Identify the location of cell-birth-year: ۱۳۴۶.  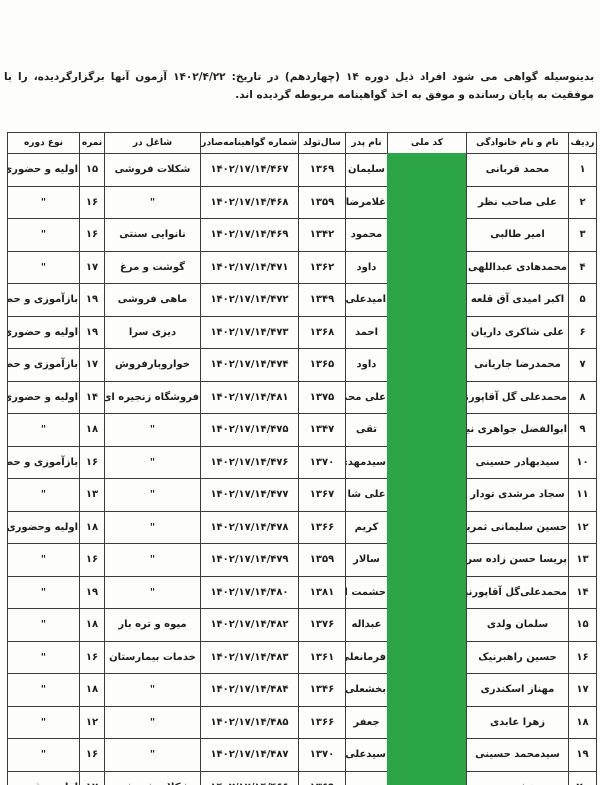
(322, 690).